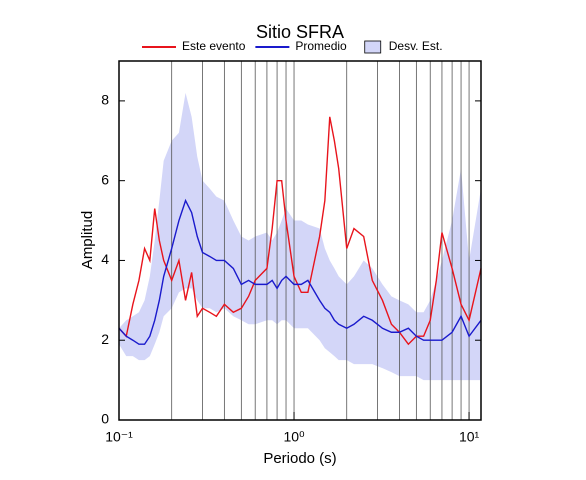 Image resolution: width=586 pixels, height=480 pixels. What do you see at coordinates (119, 437) in the screenshot?
I see `x-tick-label: 10⁻¹` at bounding box center [119, 437].